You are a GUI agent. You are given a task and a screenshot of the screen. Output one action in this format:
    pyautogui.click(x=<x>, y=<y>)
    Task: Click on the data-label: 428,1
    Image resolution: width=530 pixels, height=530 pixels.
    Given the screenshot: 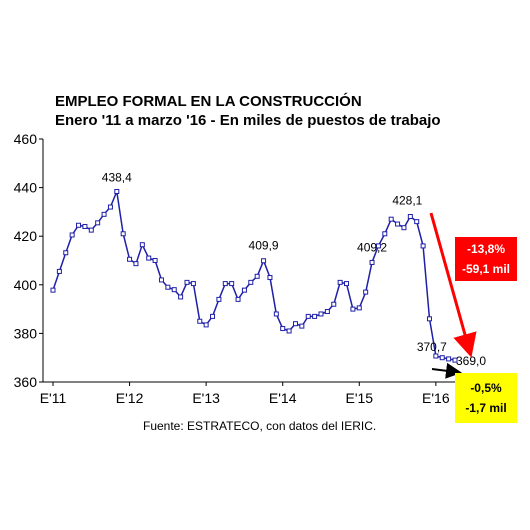 What is the action you would take?
    pyautogui.click(x=407, y=201)
    